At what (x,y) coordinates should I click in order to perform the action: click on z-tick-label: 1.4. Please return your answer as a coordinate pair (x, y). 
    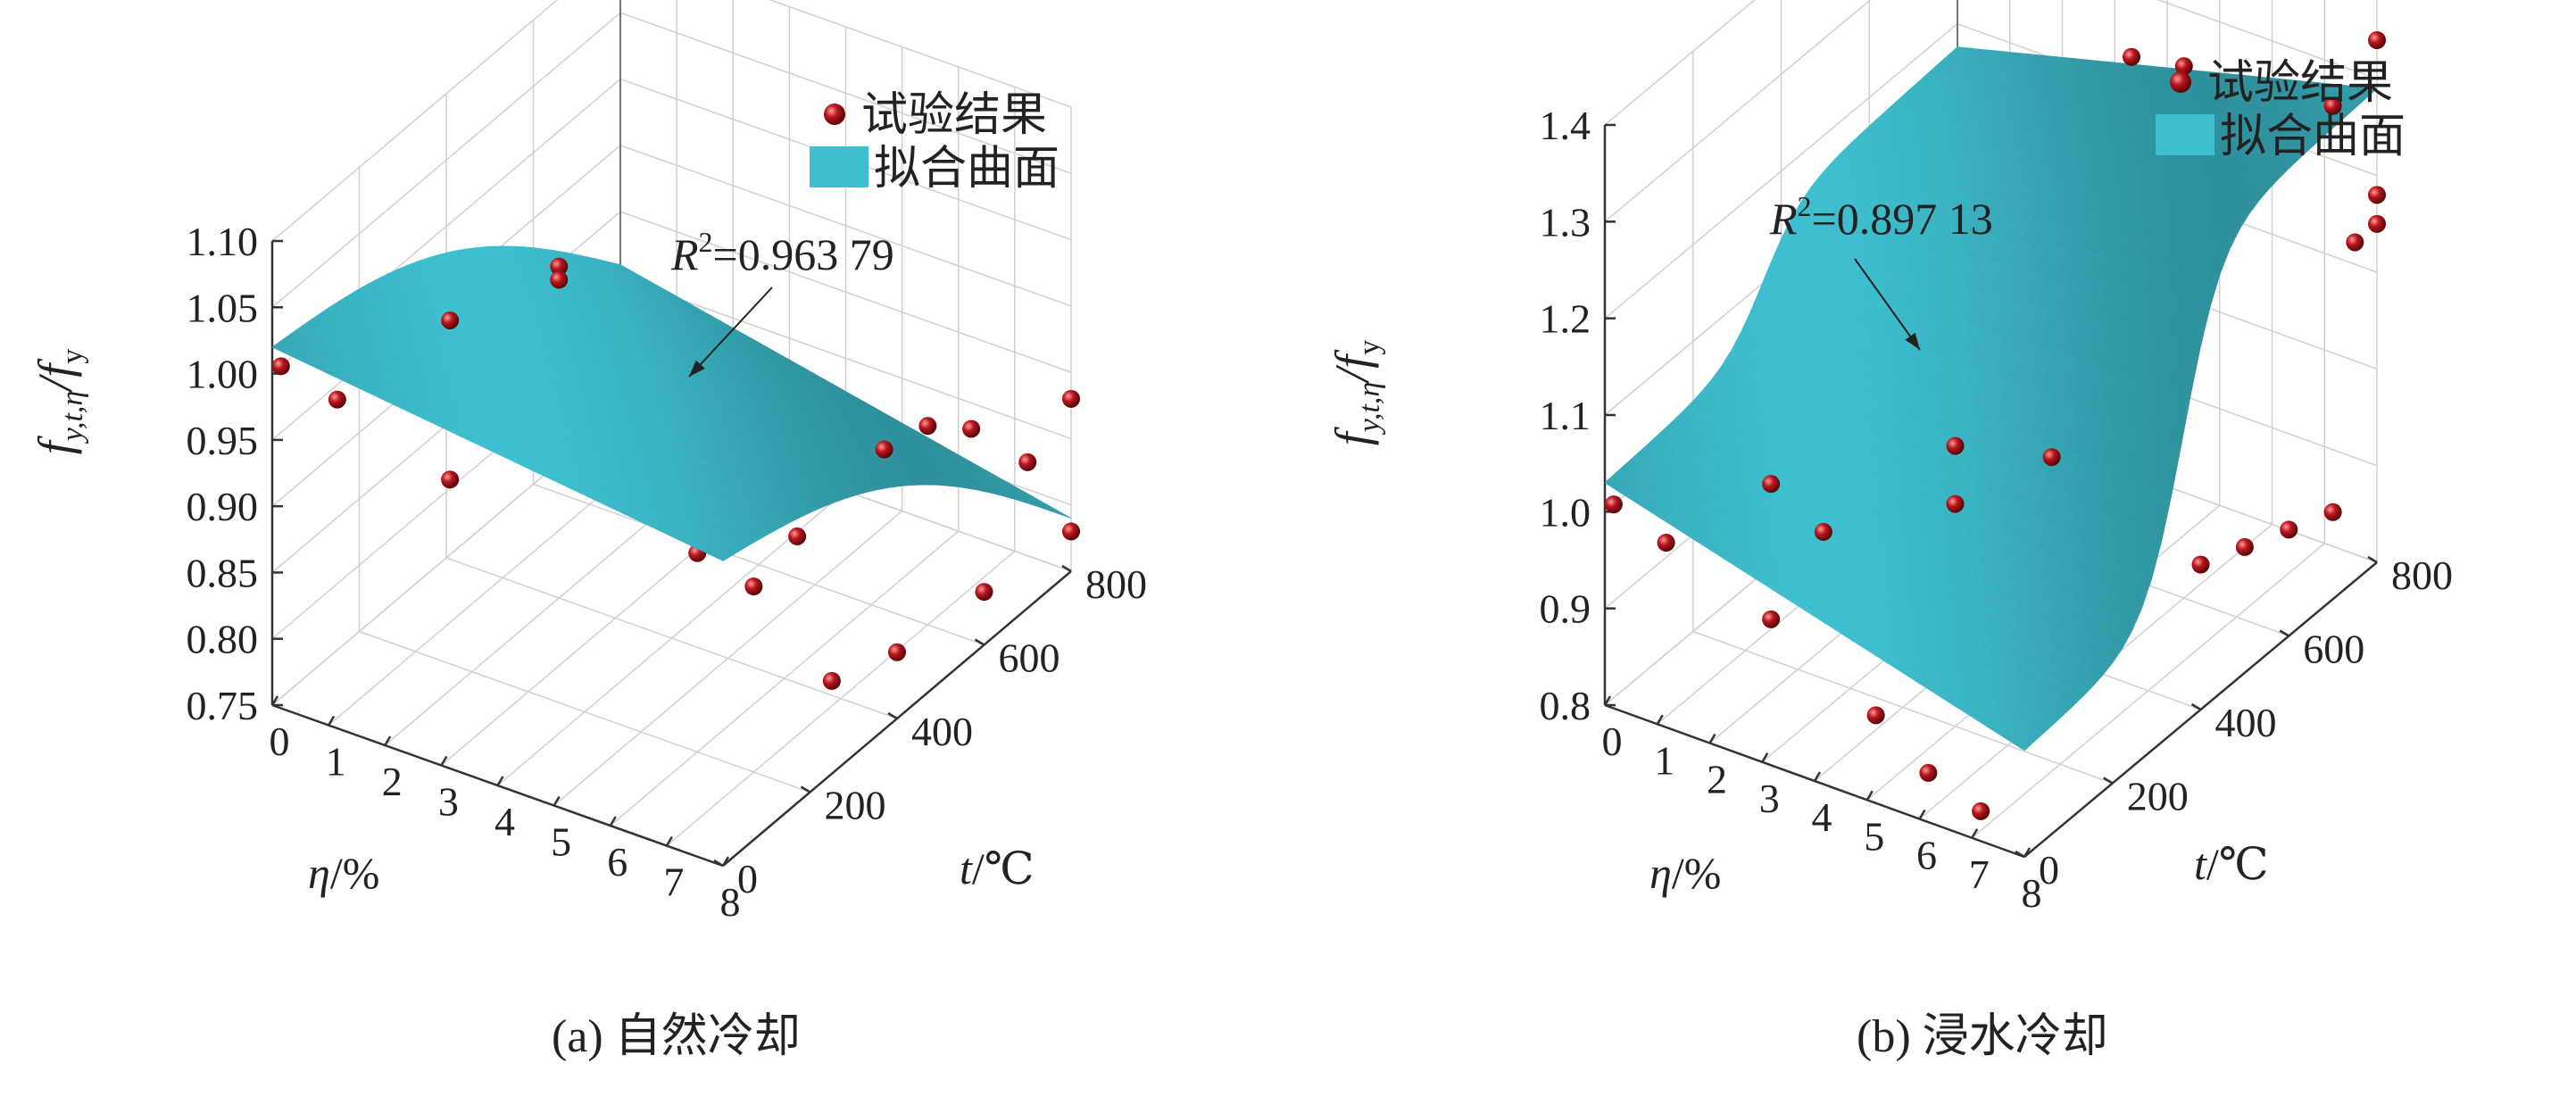
    Looking at the image, I should click on (1566, 126).